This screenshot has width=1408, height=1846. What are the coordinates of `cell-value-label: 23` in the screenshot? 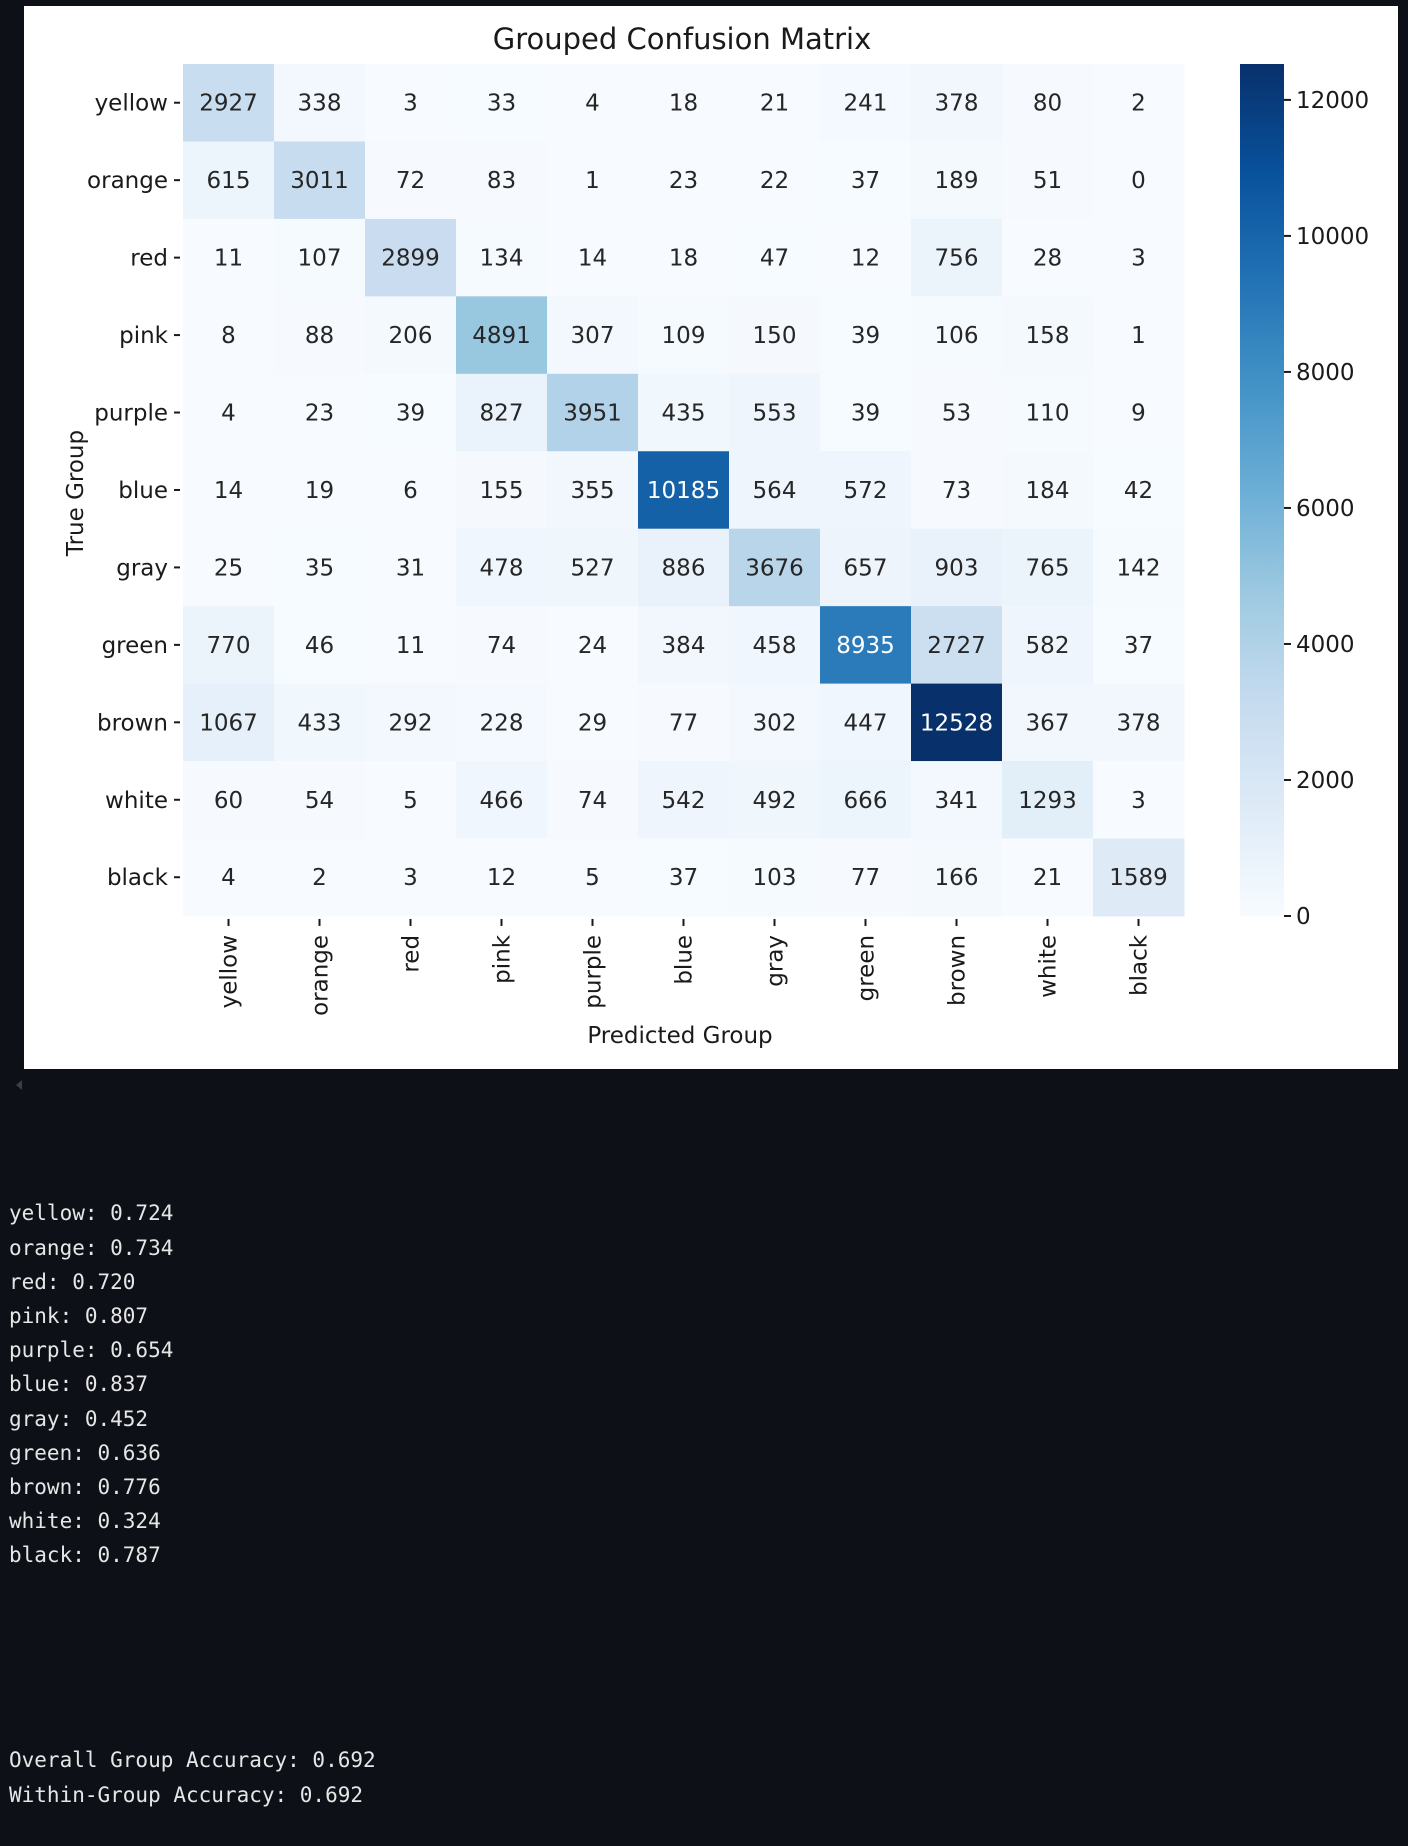 It's located at (319, 414).